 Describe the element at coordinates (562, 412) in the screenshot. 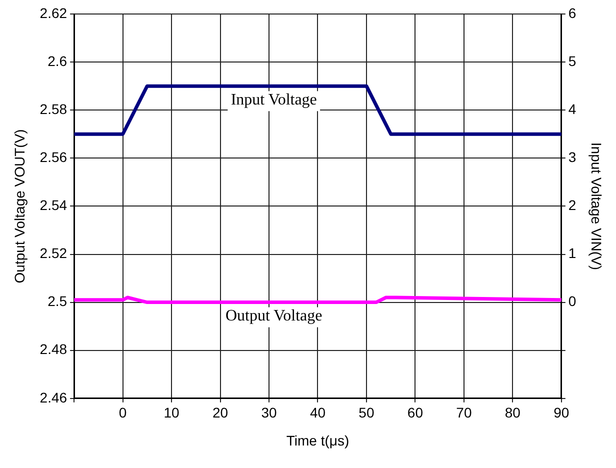

I see `x-tick-label: 90` at that location.